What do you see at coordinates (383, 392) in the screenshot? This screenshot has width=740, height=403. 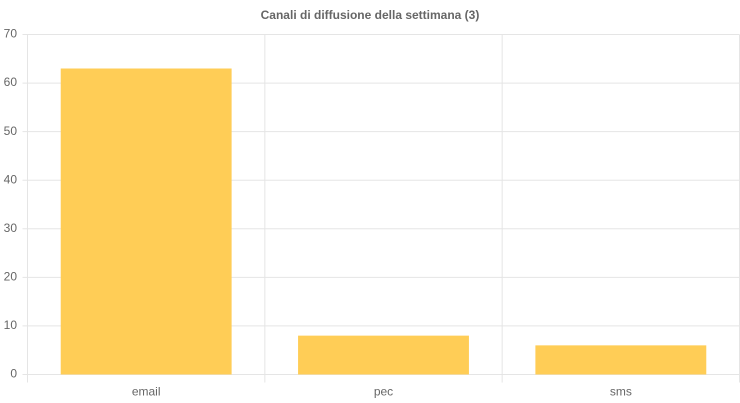 I see `x-tick-label: pec` at bounding box center [383, 392].